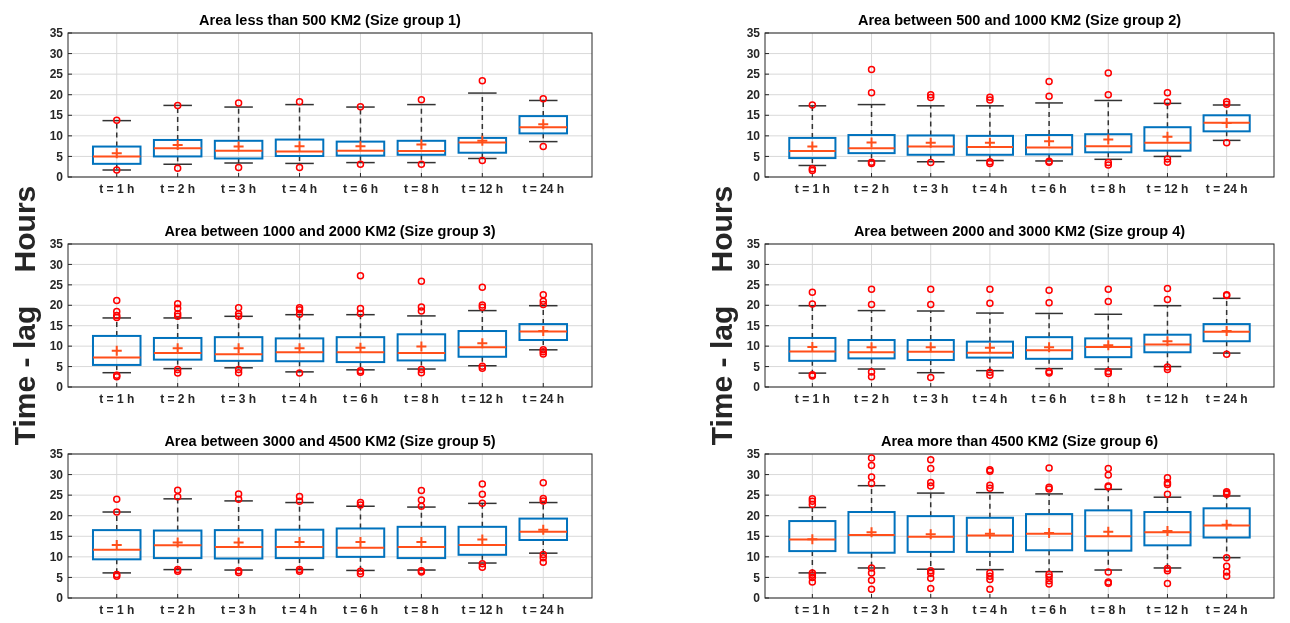  What do you see at coordinates (330, 441) in the screenshot?
I see `chart-title: Area between 3000 and 4500 KM2 (Size group 5)` at bounding box center [330, 441].